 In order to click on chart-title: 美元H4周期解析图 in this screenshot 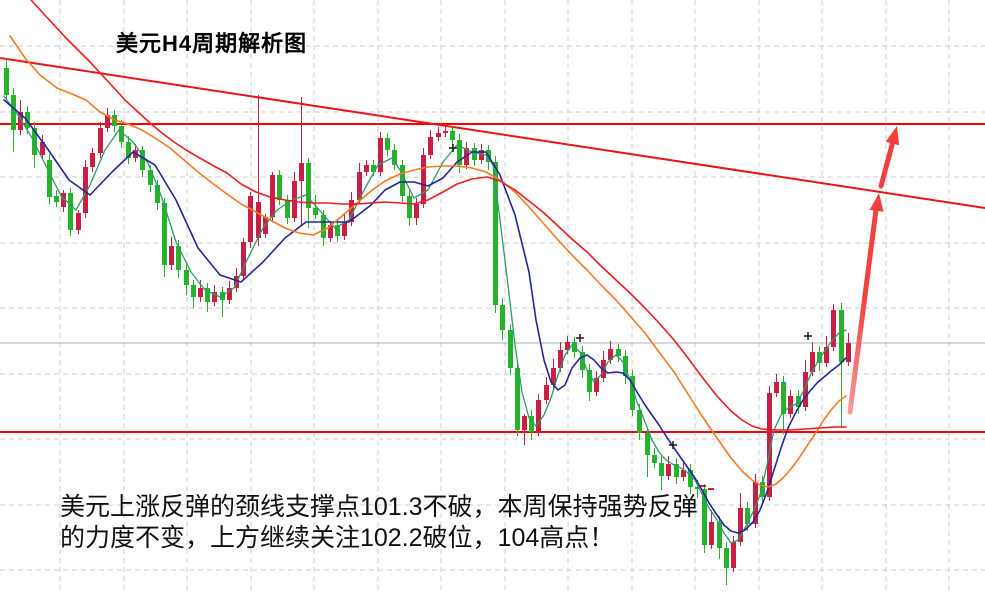, I will do `click(212, 43)`.